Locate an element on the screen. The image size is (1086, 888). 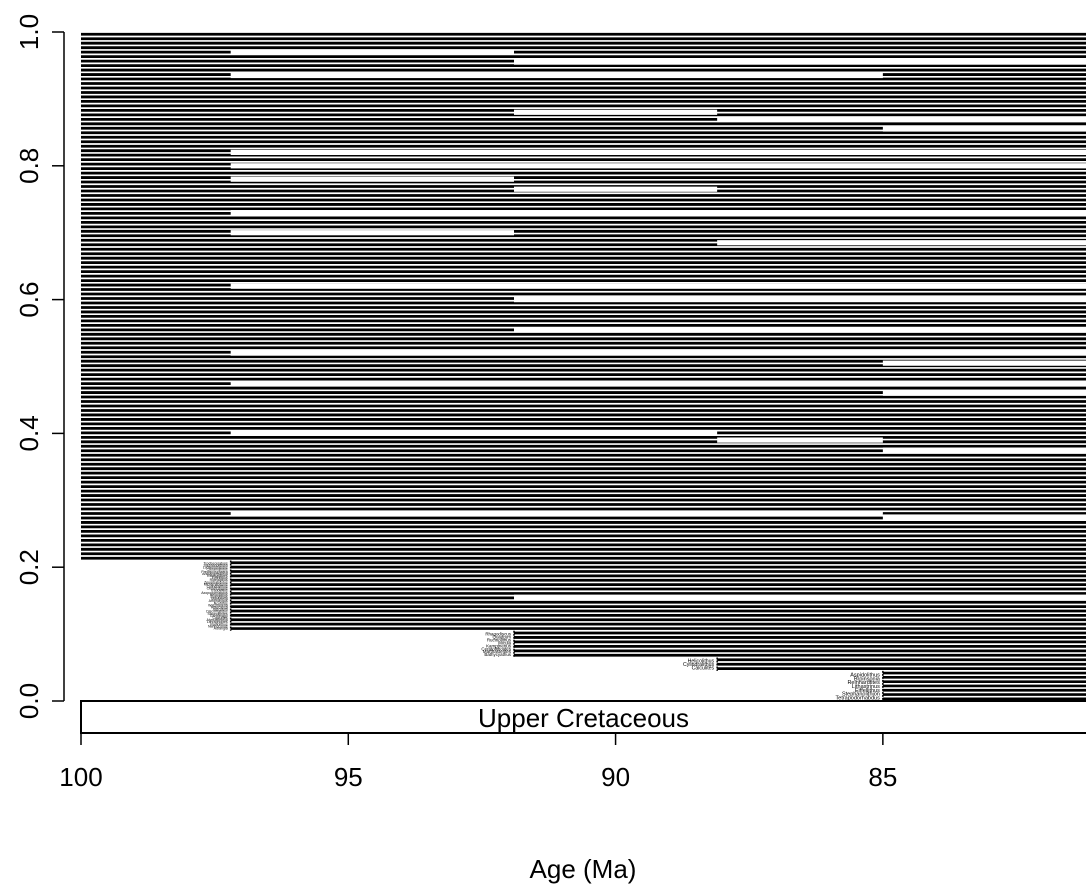
taxon-label: Biscutum is located at coordinates (220, 610).